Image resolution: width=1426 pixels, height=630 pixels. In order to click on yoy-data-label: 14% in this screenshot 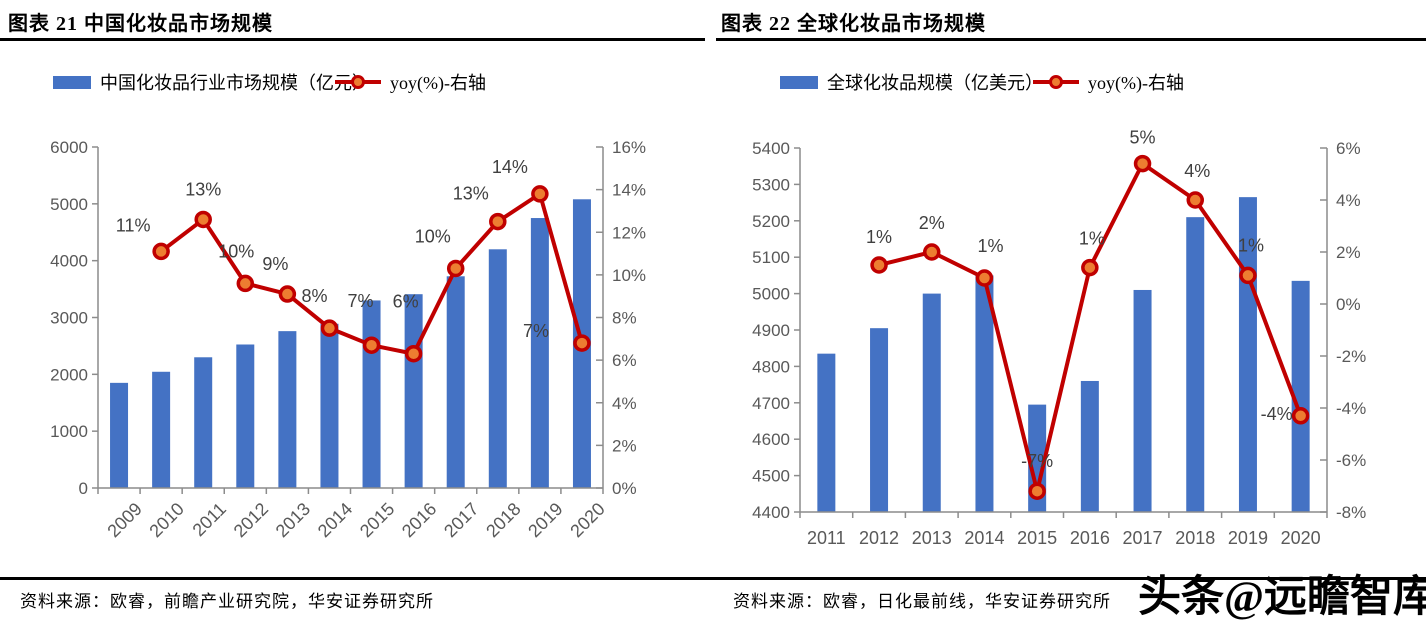, I will do `click(510, 167)`.